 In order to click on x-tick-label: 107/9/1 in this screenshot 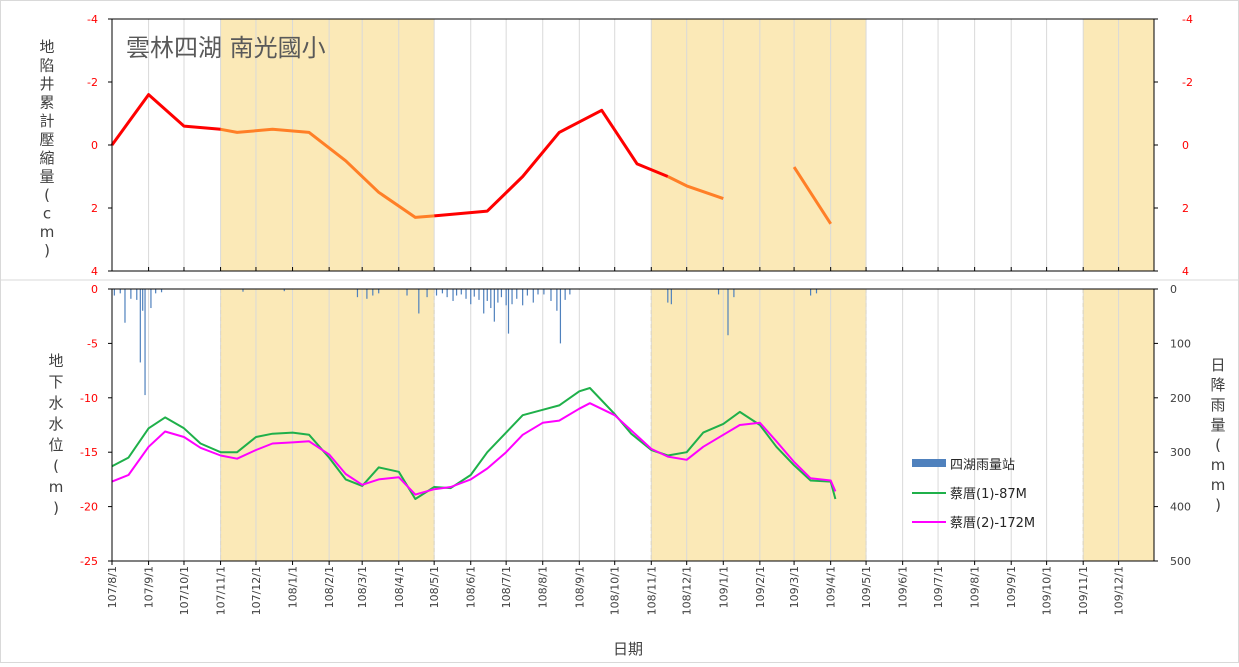, I will do `click(149, 587)`.